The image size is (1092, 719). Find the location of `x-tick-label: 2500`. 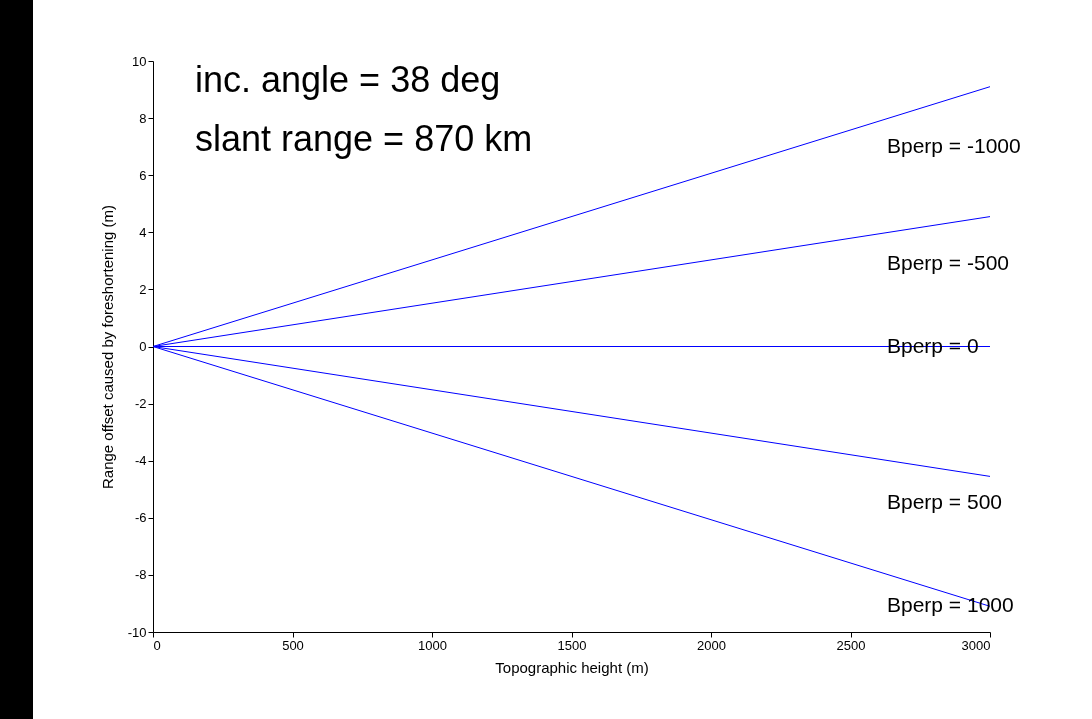

x-tick-label: 2500 is located at coordinates (851, 645).